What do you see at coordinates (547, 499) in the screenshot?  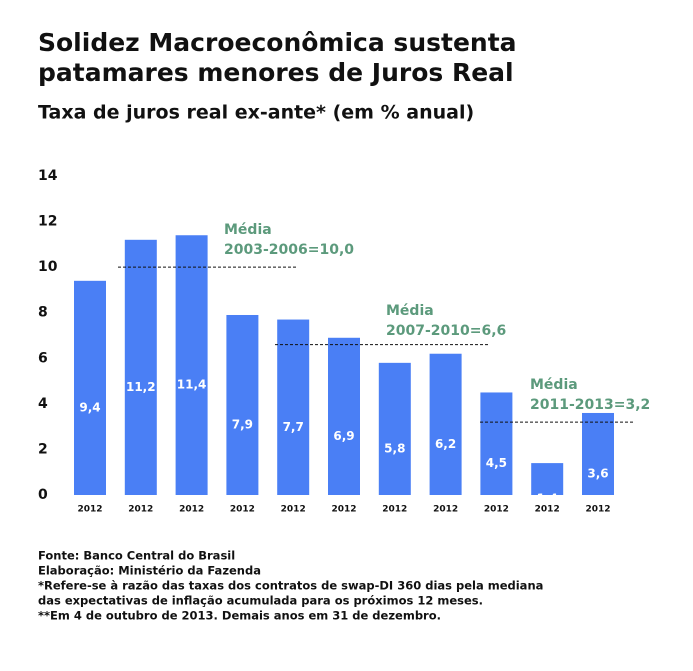 I see `value-label: 1,4` at bounding box center [547, 499].